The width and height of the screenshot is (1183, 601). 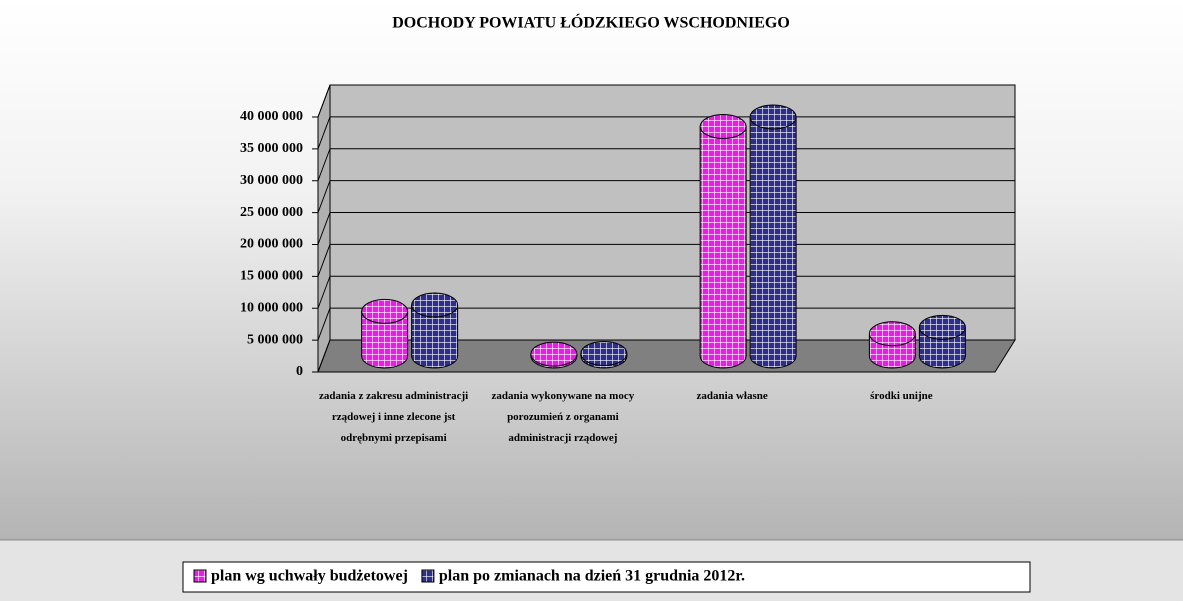 I want to click on x-tick-label: środki unijne, so click(x=901, y=396).